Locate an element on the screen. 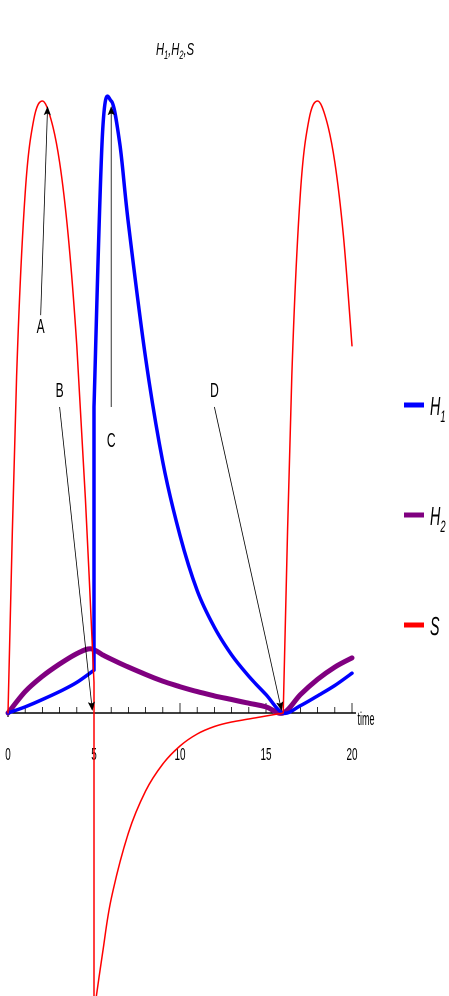  x-tick-label: 20 is located at coordinates (351, 755).